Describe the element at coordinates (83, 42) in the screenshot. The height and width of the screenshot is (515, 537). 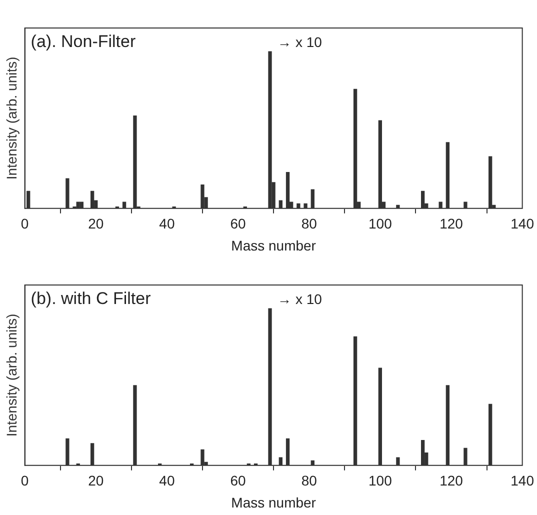
I see `chart-title: (a). Non-Filter` at that location.